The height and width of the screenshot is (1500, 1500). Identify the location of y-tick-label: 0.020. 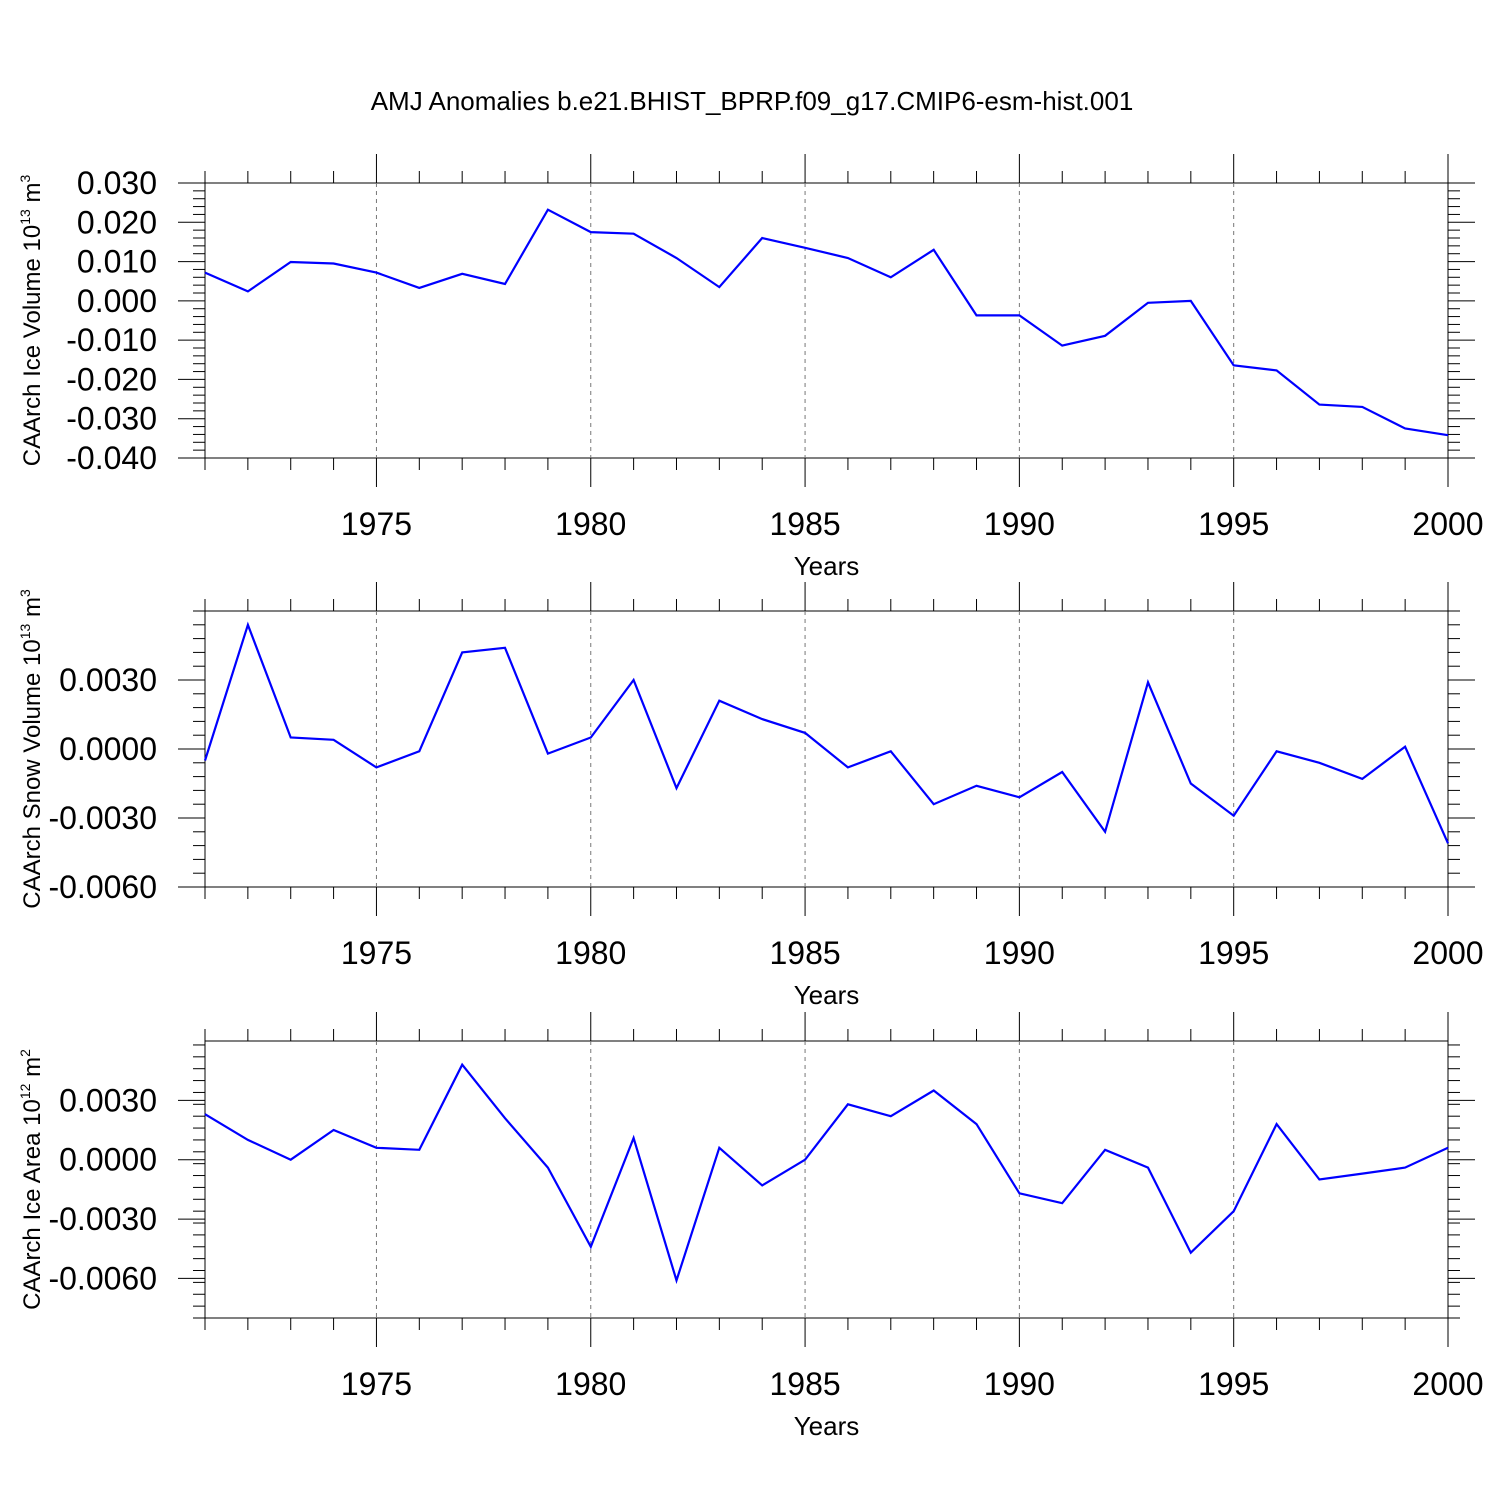
(117, 222).